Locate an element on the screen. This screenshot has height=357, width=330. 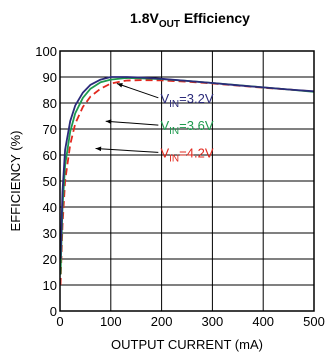
x-tick-label: 200 is located at coordinates (162, 321).